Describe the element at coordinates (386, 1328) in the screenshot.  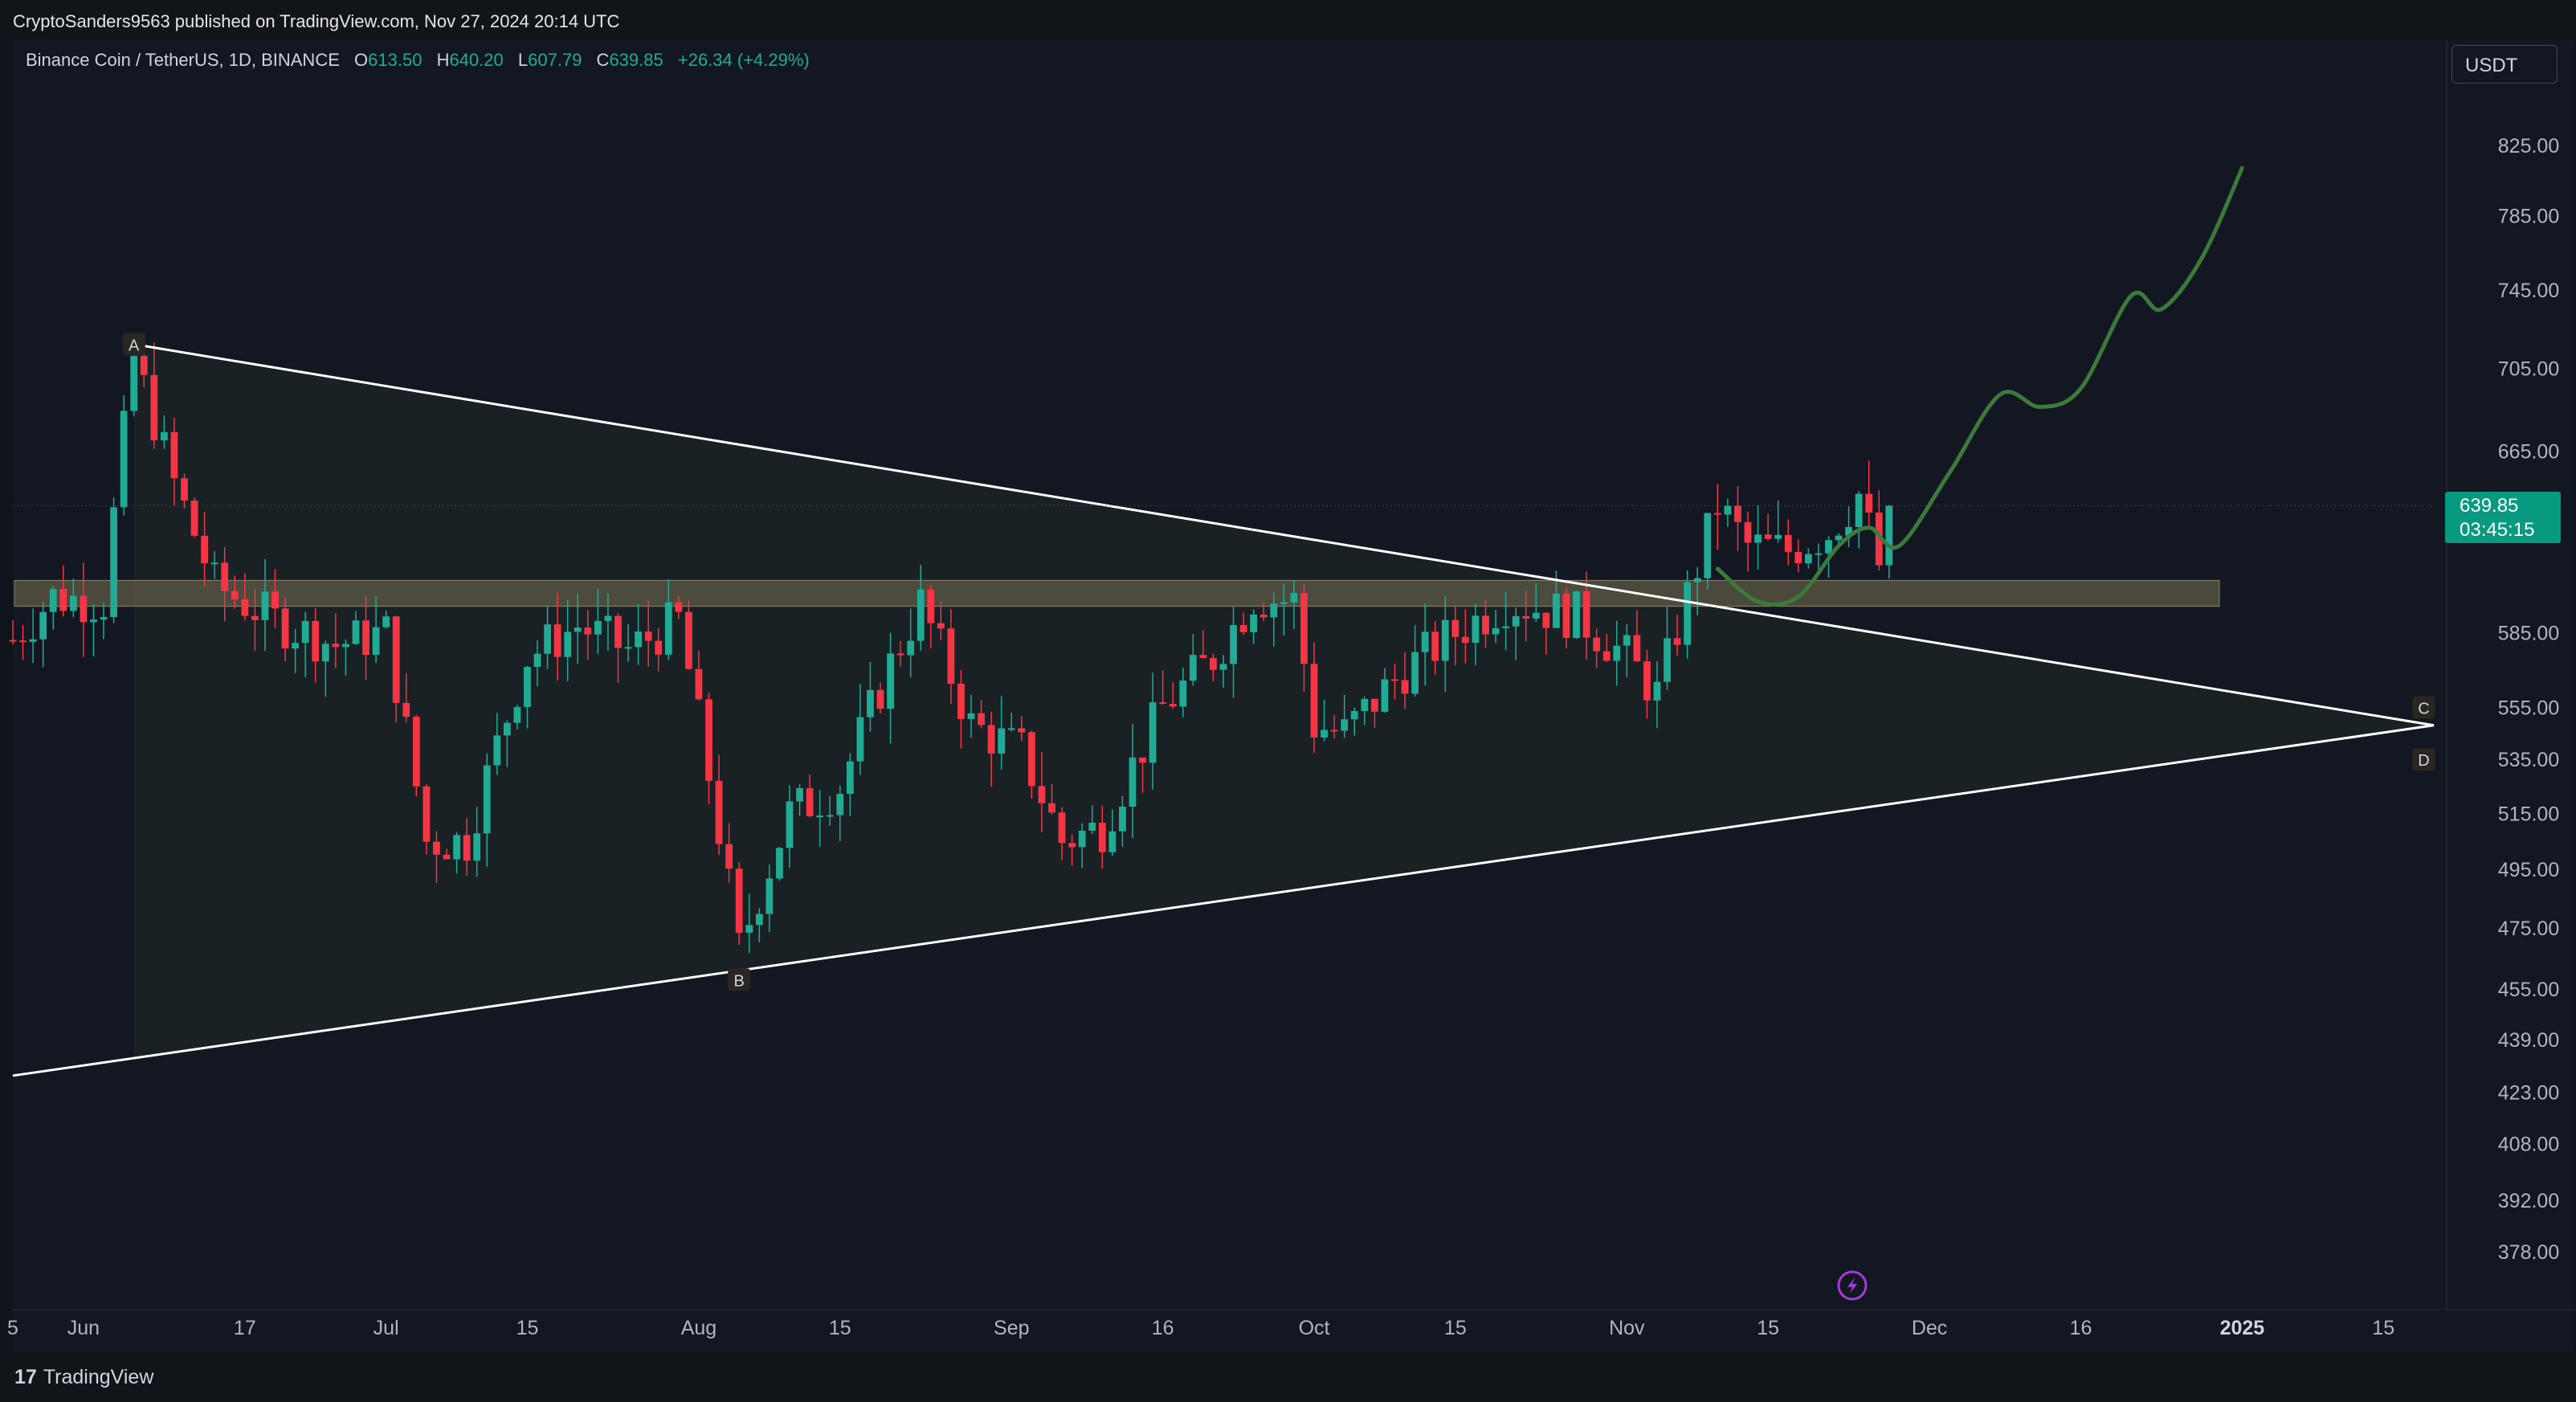
I see `time-tick-label: Jul` at that location.